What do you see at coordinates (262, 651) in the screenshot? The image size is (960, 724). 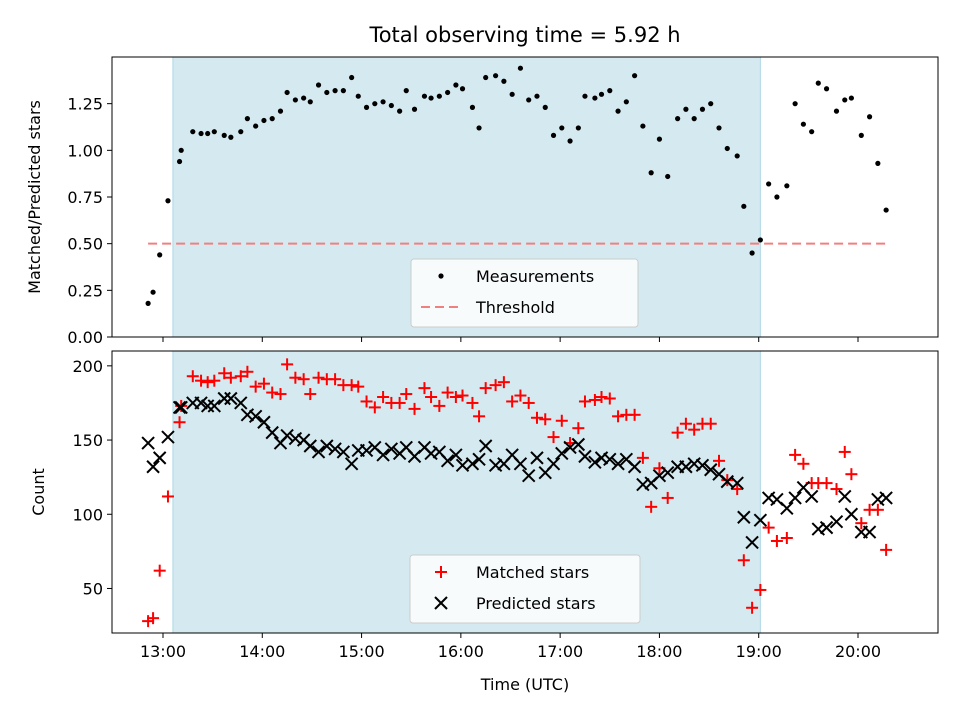 I see `x-tick-label: 14:00` at bounding box center [262, 651].